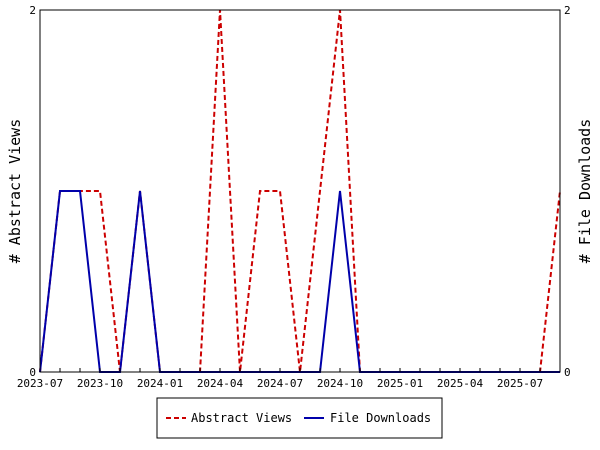 Image resolution: width=600 pixels, height=450 pixels. What do you see at coordinates (36, 191) in the screenshot?
I see `left-y-axis: 02` at bounding box center [36, 191].